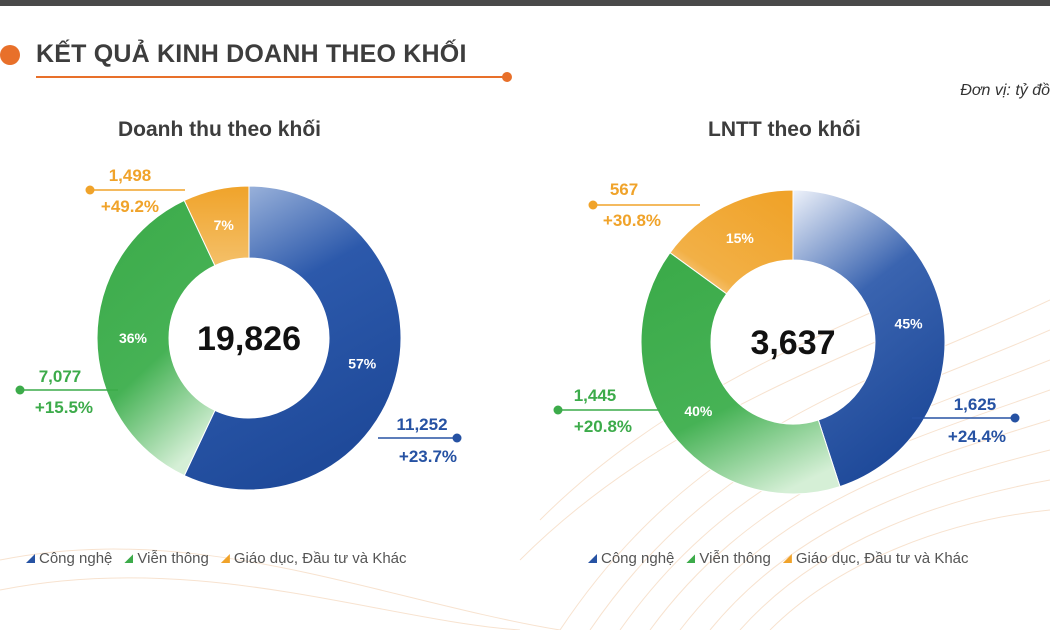  I want to click on chart-1-slice-blue, so click(292, 338).